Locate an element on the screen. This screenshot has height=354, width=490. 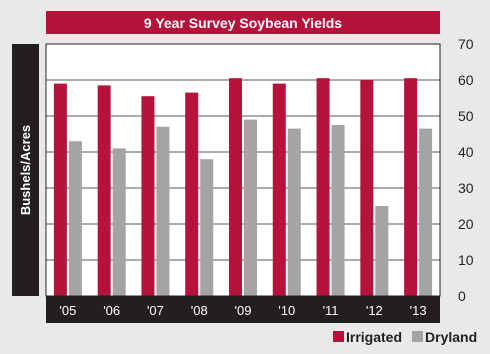
y-tick-label: 70 is located at coordinates (466, 44).